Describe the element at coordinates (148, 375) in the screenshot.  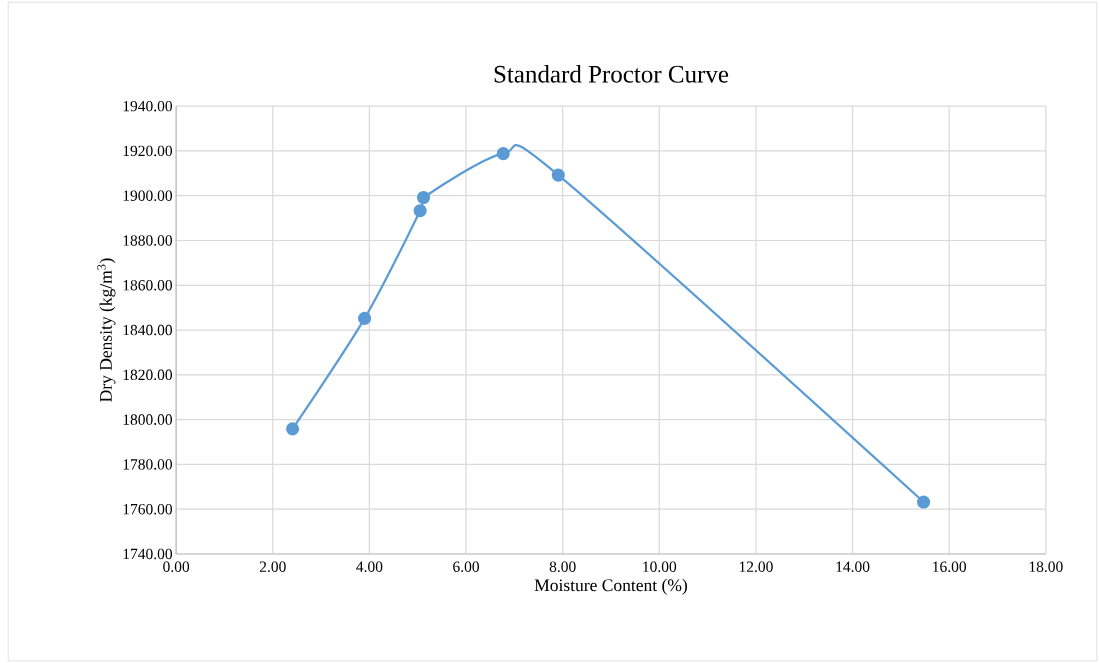
I see `y-tick-label: 1820.00` at that location.